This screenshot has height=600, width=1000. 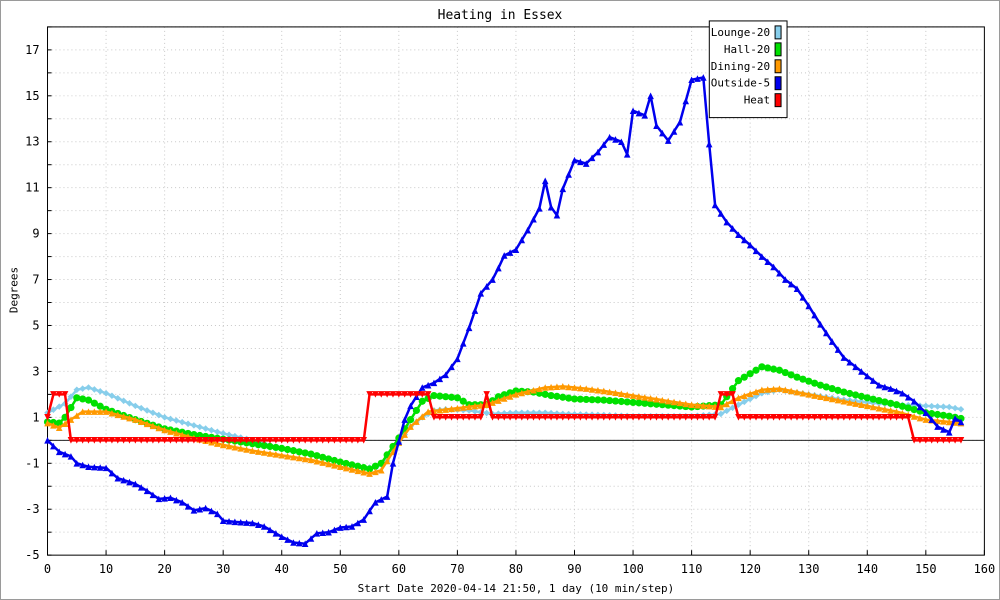 I want to click on y-tick-label: 7, so click(x=35, y=280).